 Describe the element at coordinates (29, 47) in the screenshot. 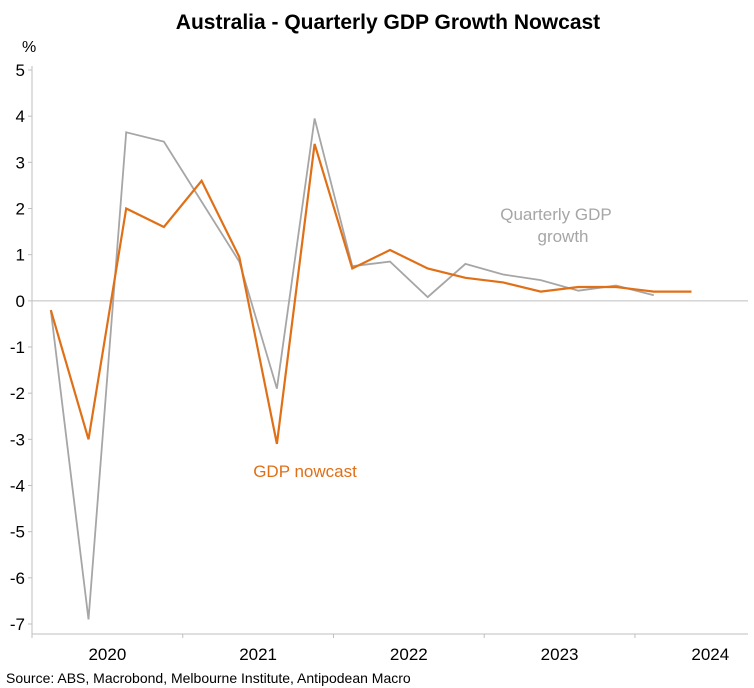

I see `y-axis-unit-label: %` at that location.